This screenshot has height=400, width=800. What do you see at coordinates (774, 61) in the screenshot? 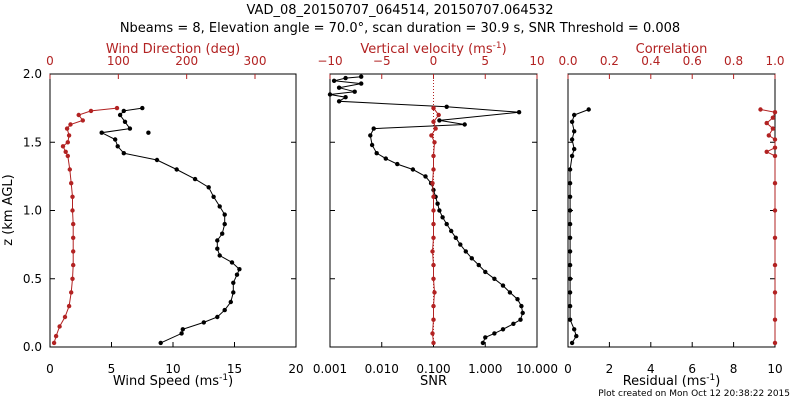
I see `x-top-tick-label: 1.0` at bounding box center [774, 61].